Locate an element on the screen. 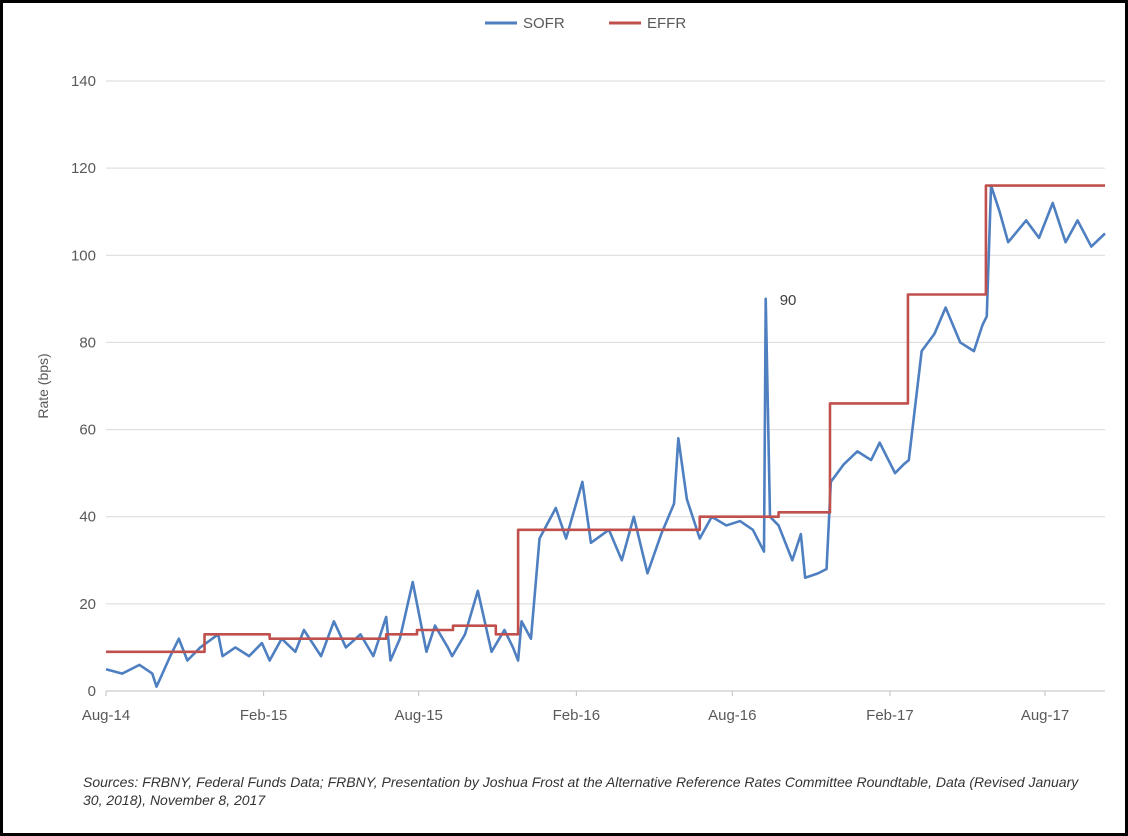 This screenshot has height=836, width=1128. y-tick-label: 80 is located at coordinates (87, 342).